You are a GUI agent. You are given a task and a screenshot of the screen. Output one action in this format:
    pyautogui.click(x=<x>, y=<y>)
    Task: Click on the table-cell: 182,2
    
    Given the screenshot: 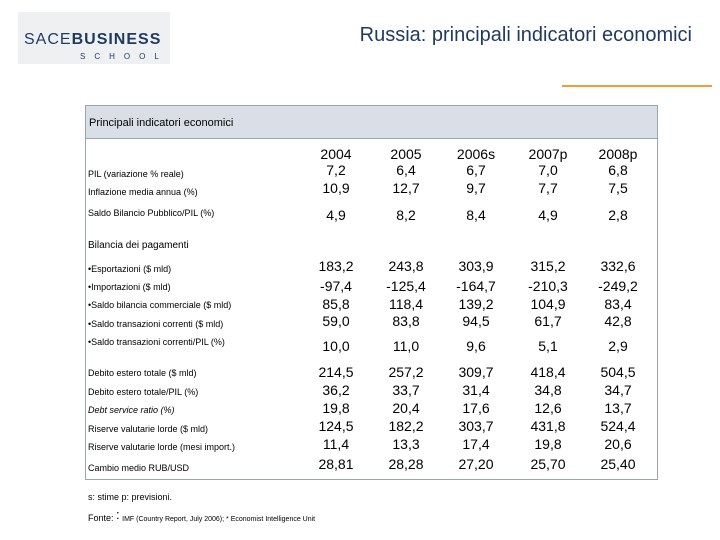 What is the action you would take?
    pyautogui.click(x=406, y=426)
    